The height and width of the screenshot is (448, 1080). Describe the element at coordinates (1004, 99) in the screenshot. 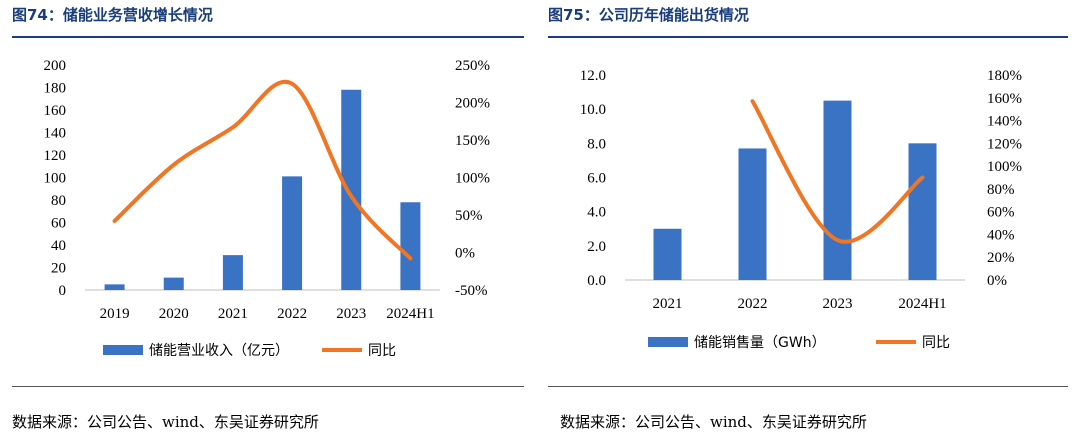

I see `right-axis-tick-label: 160%` at that location.